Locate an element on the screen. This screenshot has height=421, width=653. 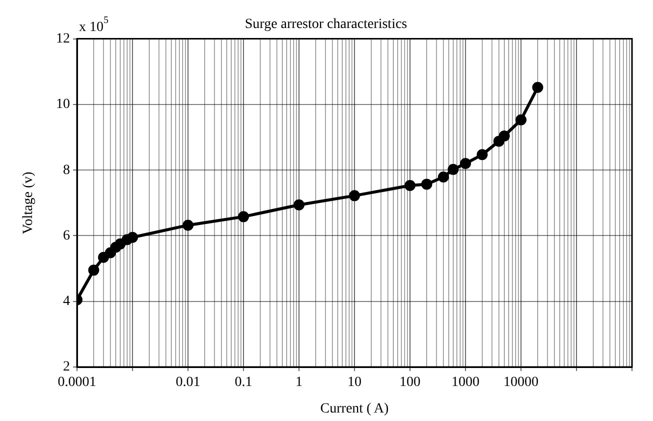
y-axis-title: Voltage (v) is located at coordinates (28, 202).